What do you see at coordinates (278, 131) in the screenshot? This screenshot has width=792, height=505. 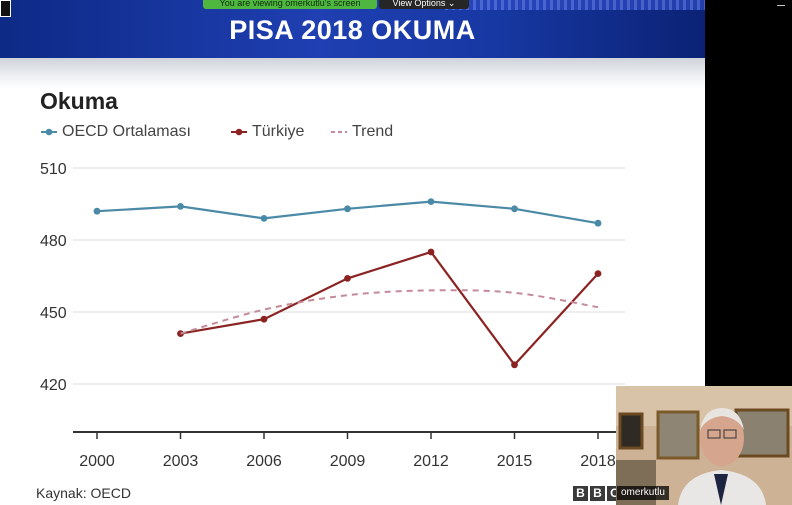 I see `legend-label-turkiye: Türkiye` at bounding box center [278, 131].